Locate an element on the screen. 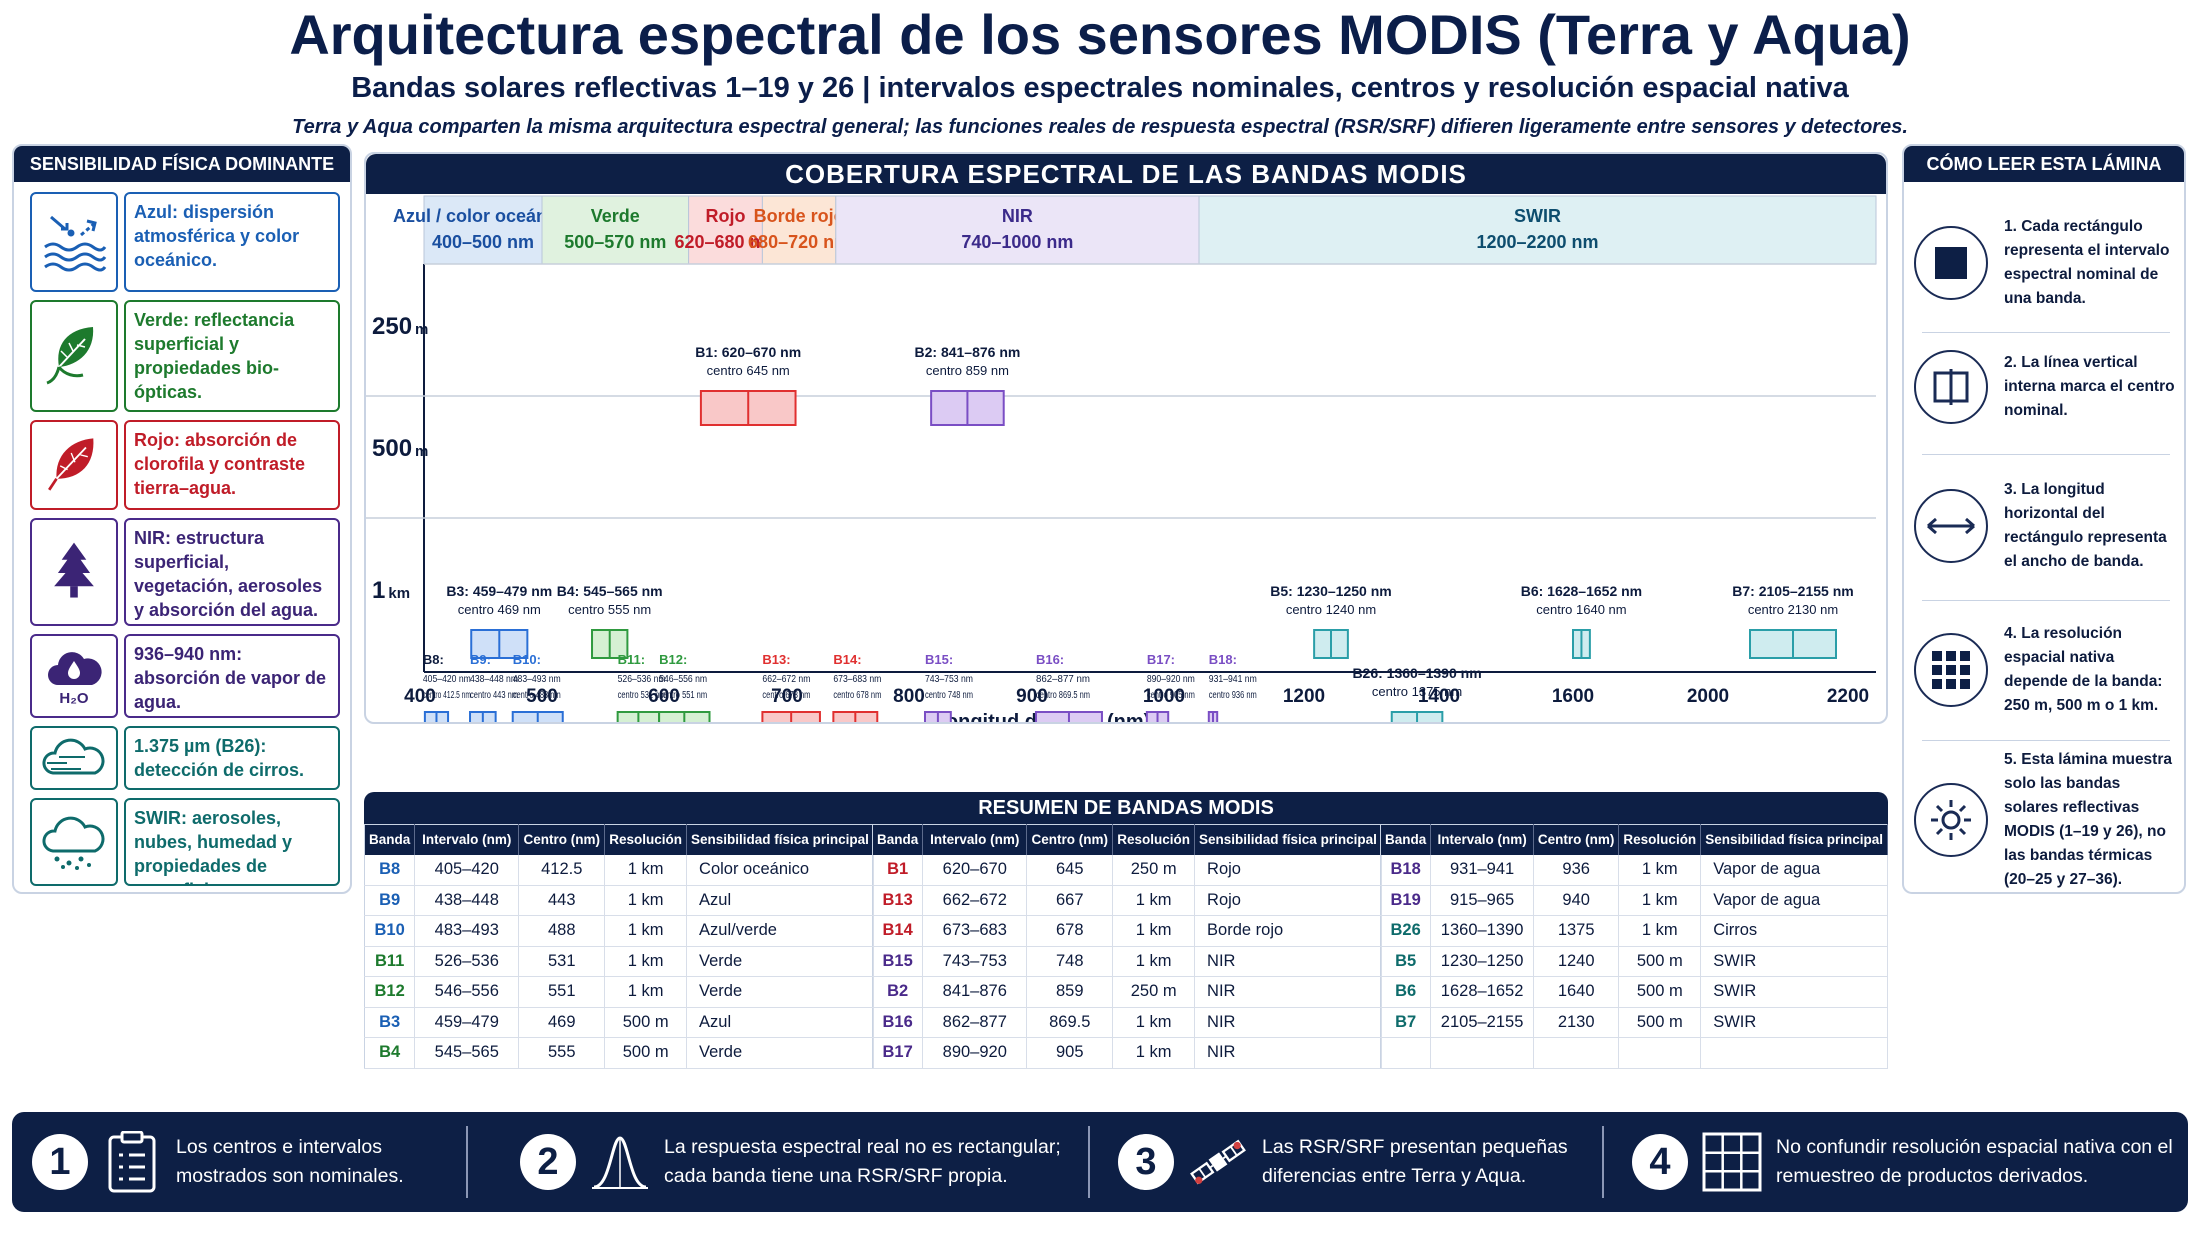 The width and height of the screenshot is (2200, 1238). cell-center: 531 is located at coordinates (562, 961).